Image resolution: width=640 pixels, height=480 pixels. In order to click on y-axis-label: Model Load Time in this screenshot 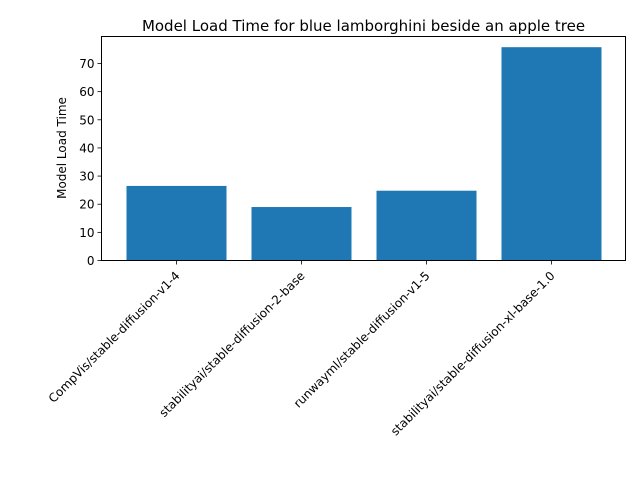, I will do `click(62, 148)`.